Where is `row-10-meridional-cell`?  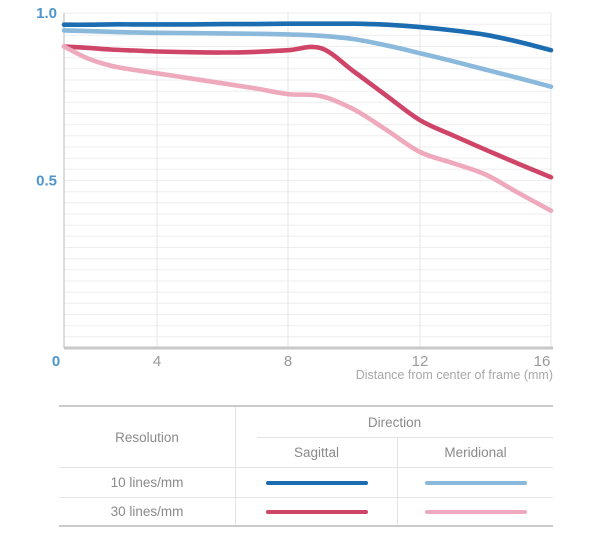
row-10-meridional-cell is located at coordinates (475, 482).